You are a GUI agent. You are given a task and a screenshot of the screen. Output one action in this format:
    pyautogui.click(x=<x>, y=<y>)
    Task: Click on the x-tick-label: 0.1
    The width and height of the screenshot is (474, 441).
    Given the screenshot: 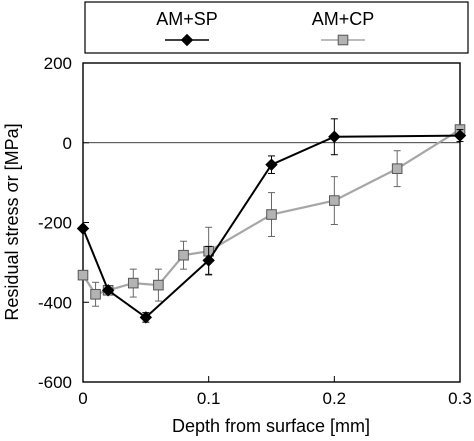 What is the action you would take?
    pyautogui.click(x=209, y=398)
    